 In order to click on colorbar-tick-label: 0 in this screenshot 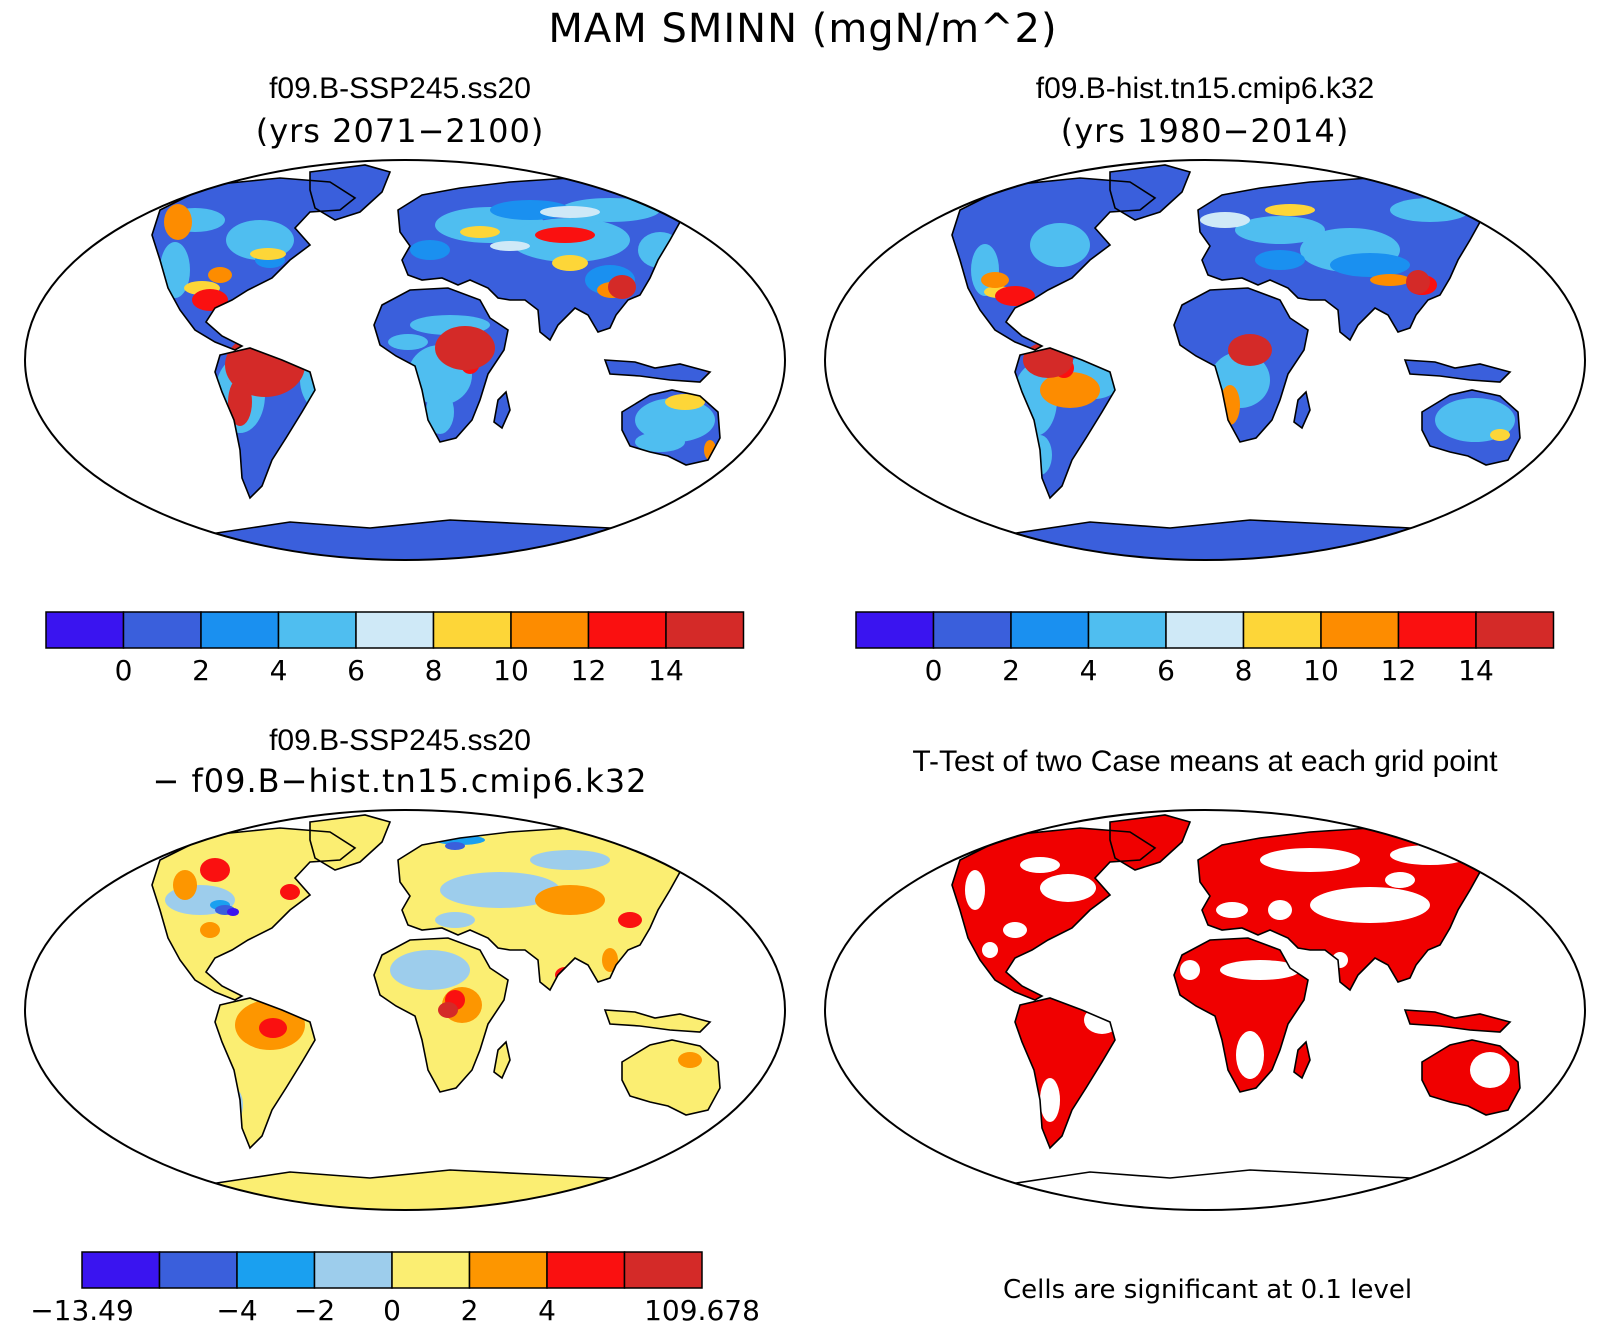, I will do `click(124, 670)`.